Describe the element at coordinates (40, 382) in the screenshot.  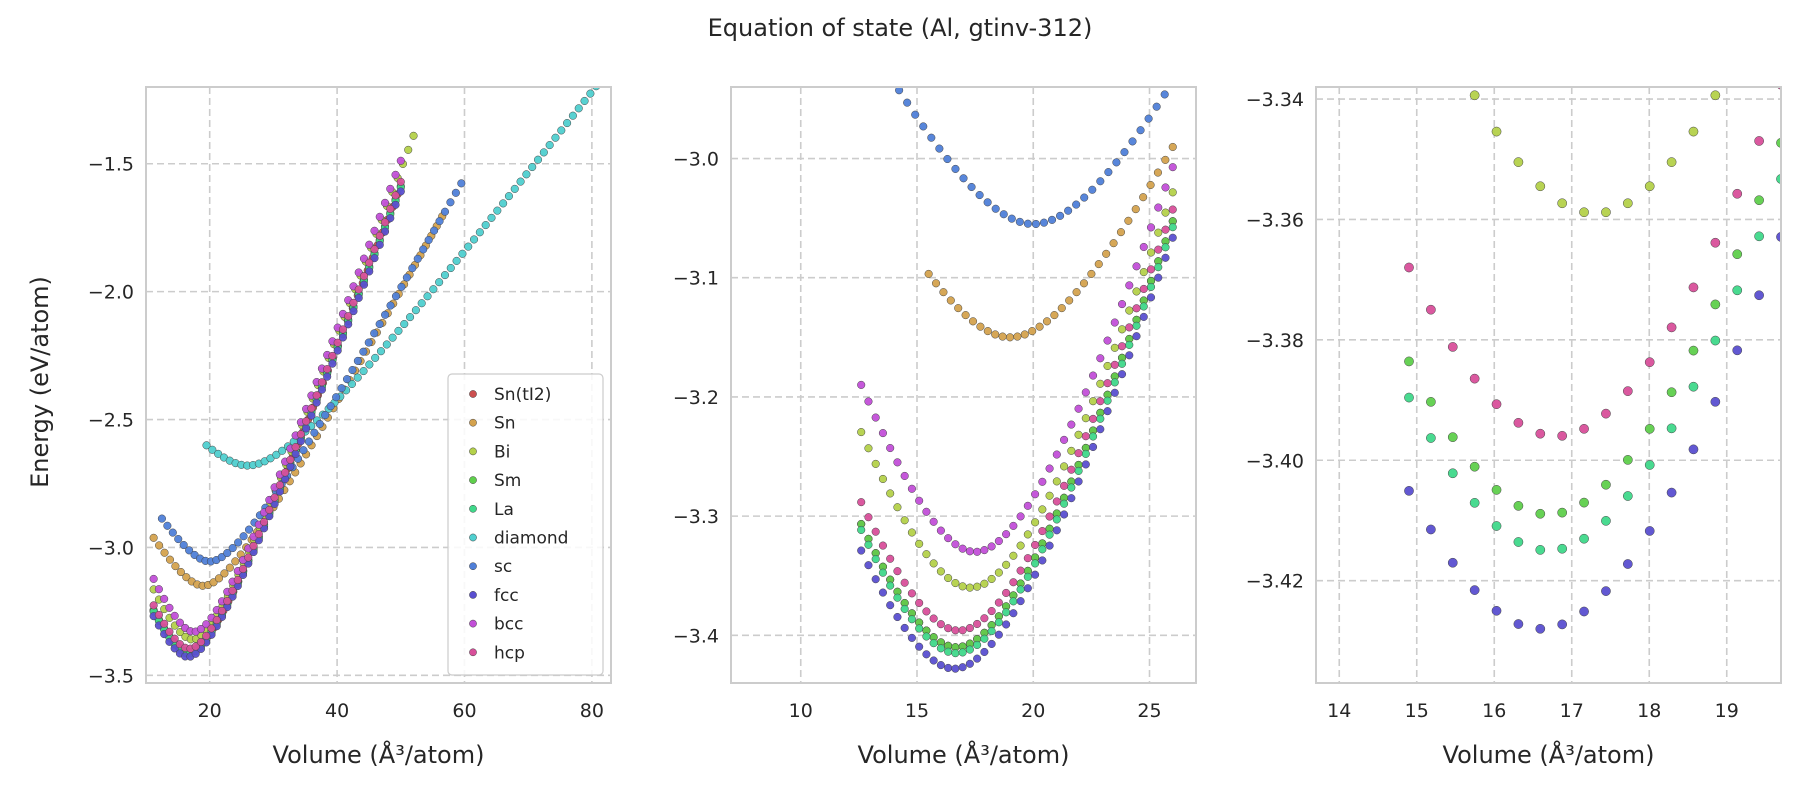
I see `y-axis-label: Energy (eV/atom)` at that location.